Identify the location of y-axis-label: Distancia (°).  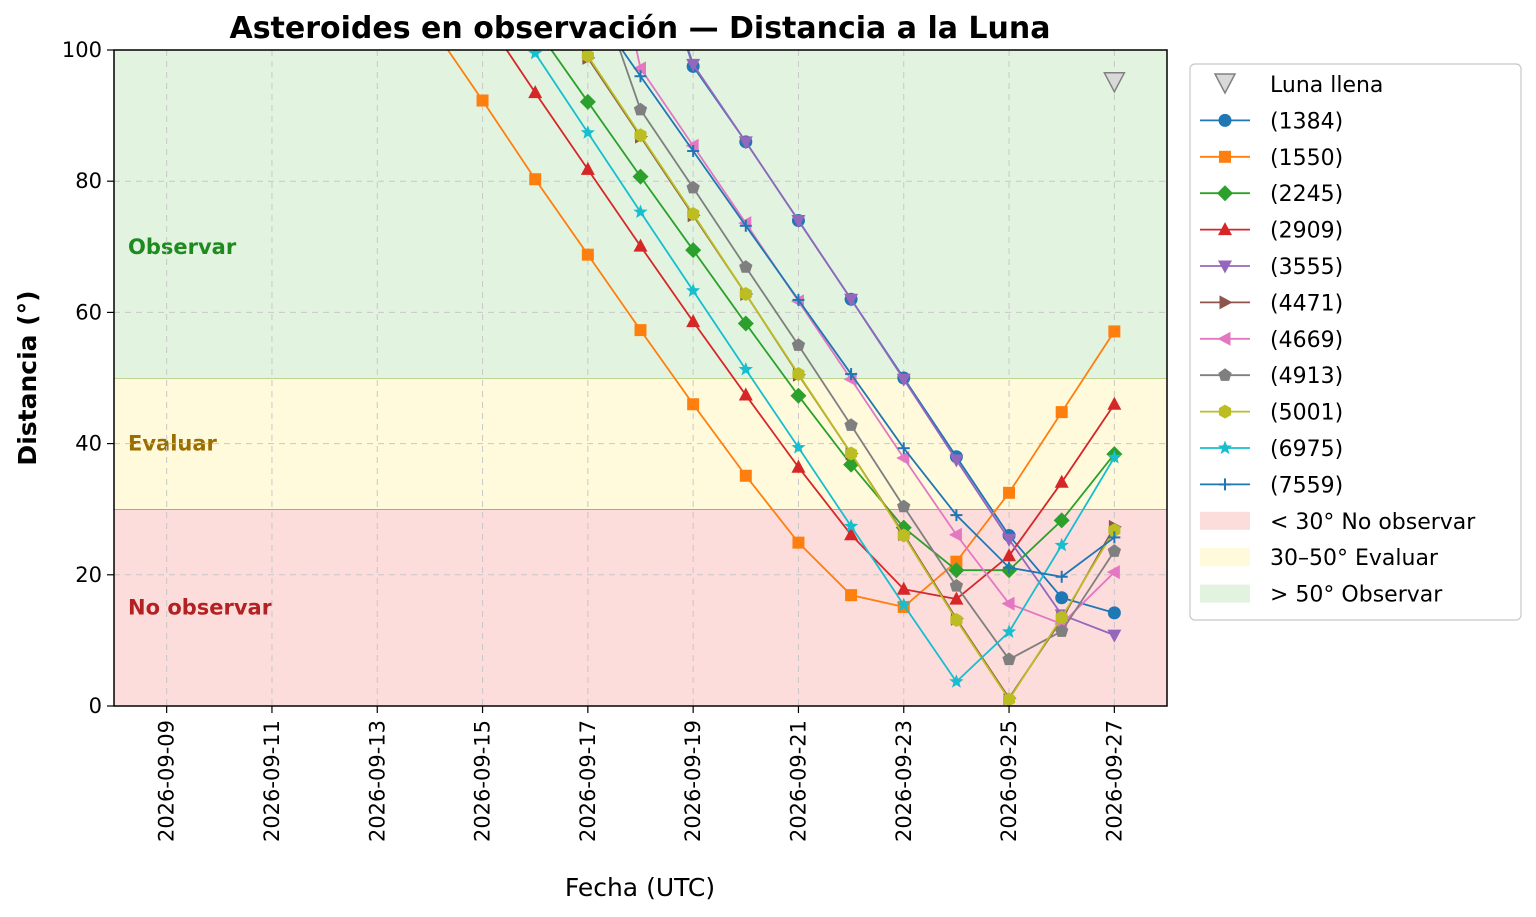
(27, 377).